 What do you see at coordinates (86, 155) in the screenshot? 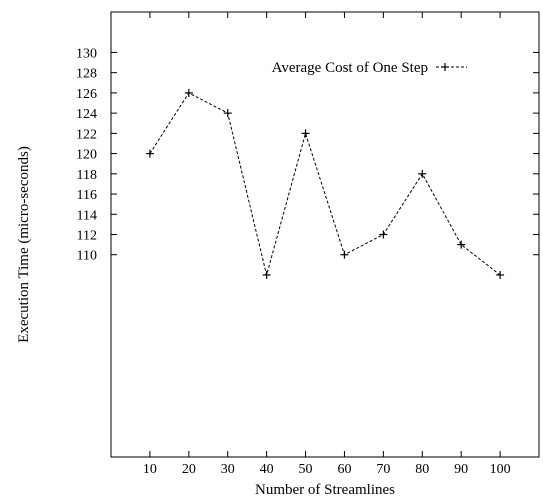
I see `y-tick-label: 120` at bounding box center [86, 155].